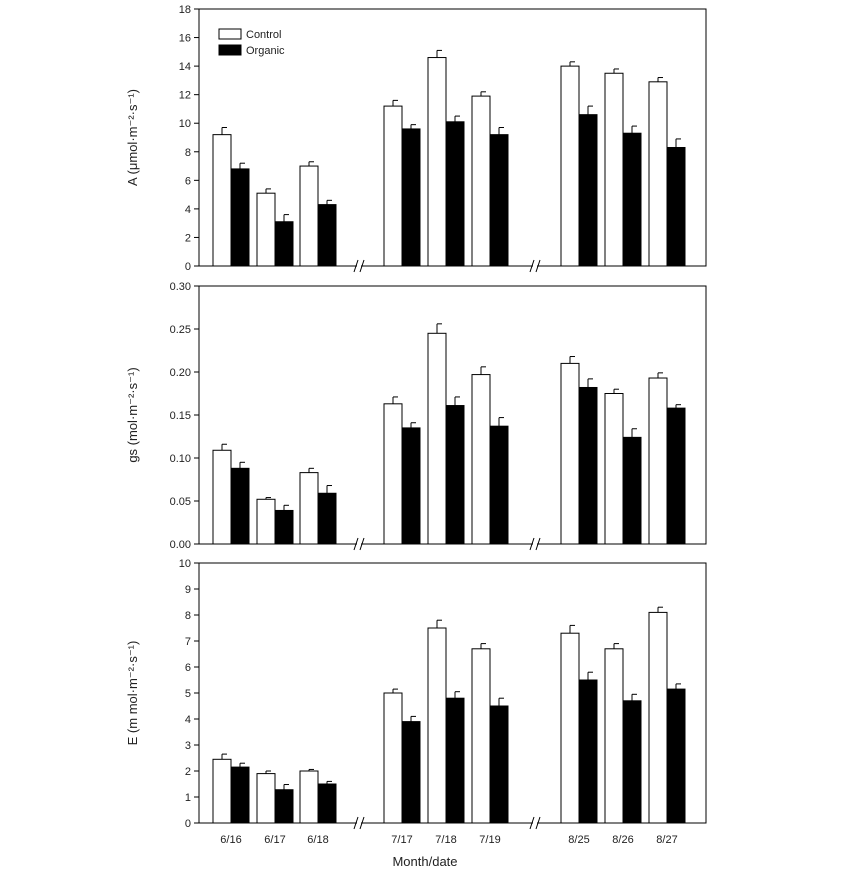 The image size is (845, 873). I want to click on x-tick-label: 6/18, so click(317, 840).